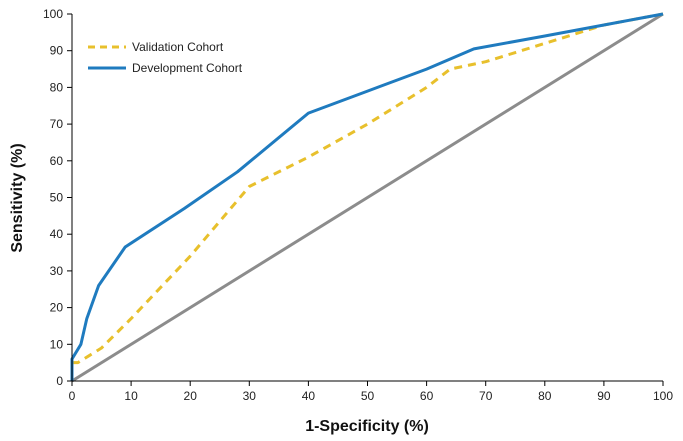  What do you see at coordinates (604, 396) in the screenshot?
I see `x-tick-label: 90` at bounding box center [604, 396].